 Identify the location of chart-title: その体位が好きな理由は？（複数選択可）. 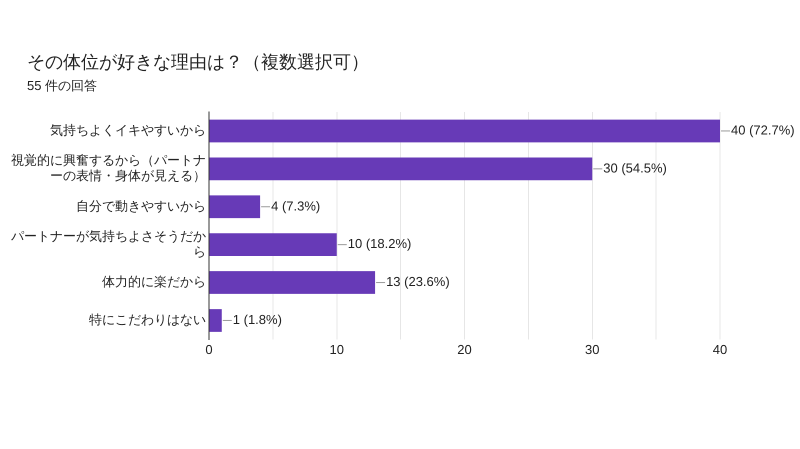
(198, 62).